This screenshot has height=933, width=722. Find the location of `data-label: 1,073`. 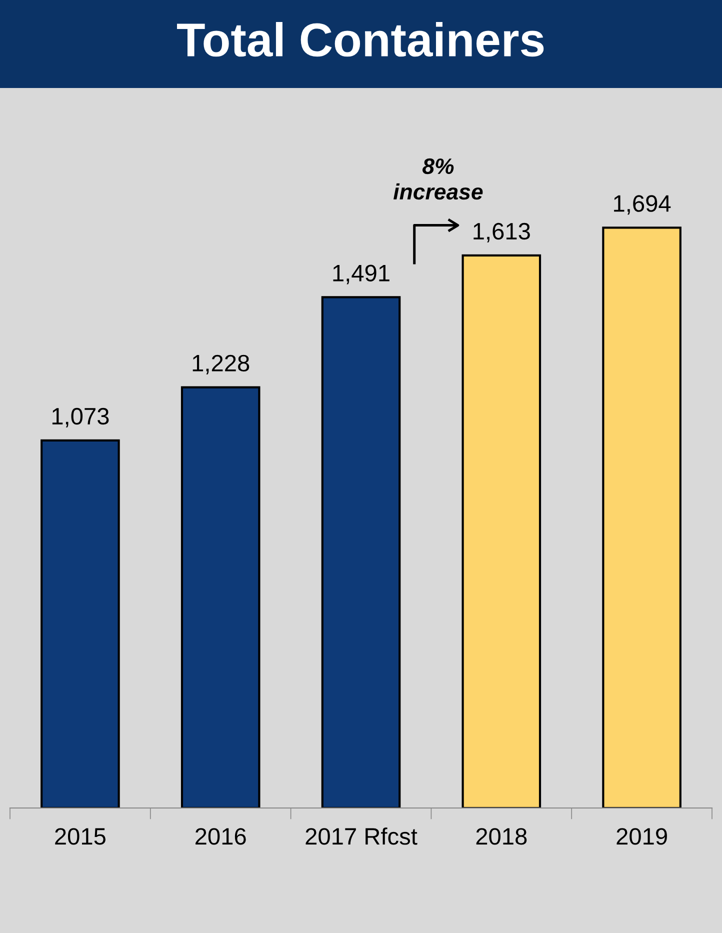

data-label: 1,073 is located at coordinates (80, 418).